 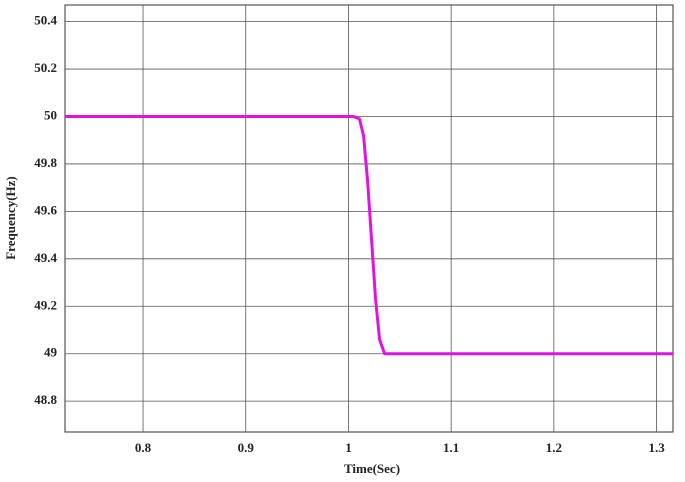 What do you see at coordinates (348, 447) in the screenshot?
I see `x-tick-label: 1` at bounding box center [348, 447].